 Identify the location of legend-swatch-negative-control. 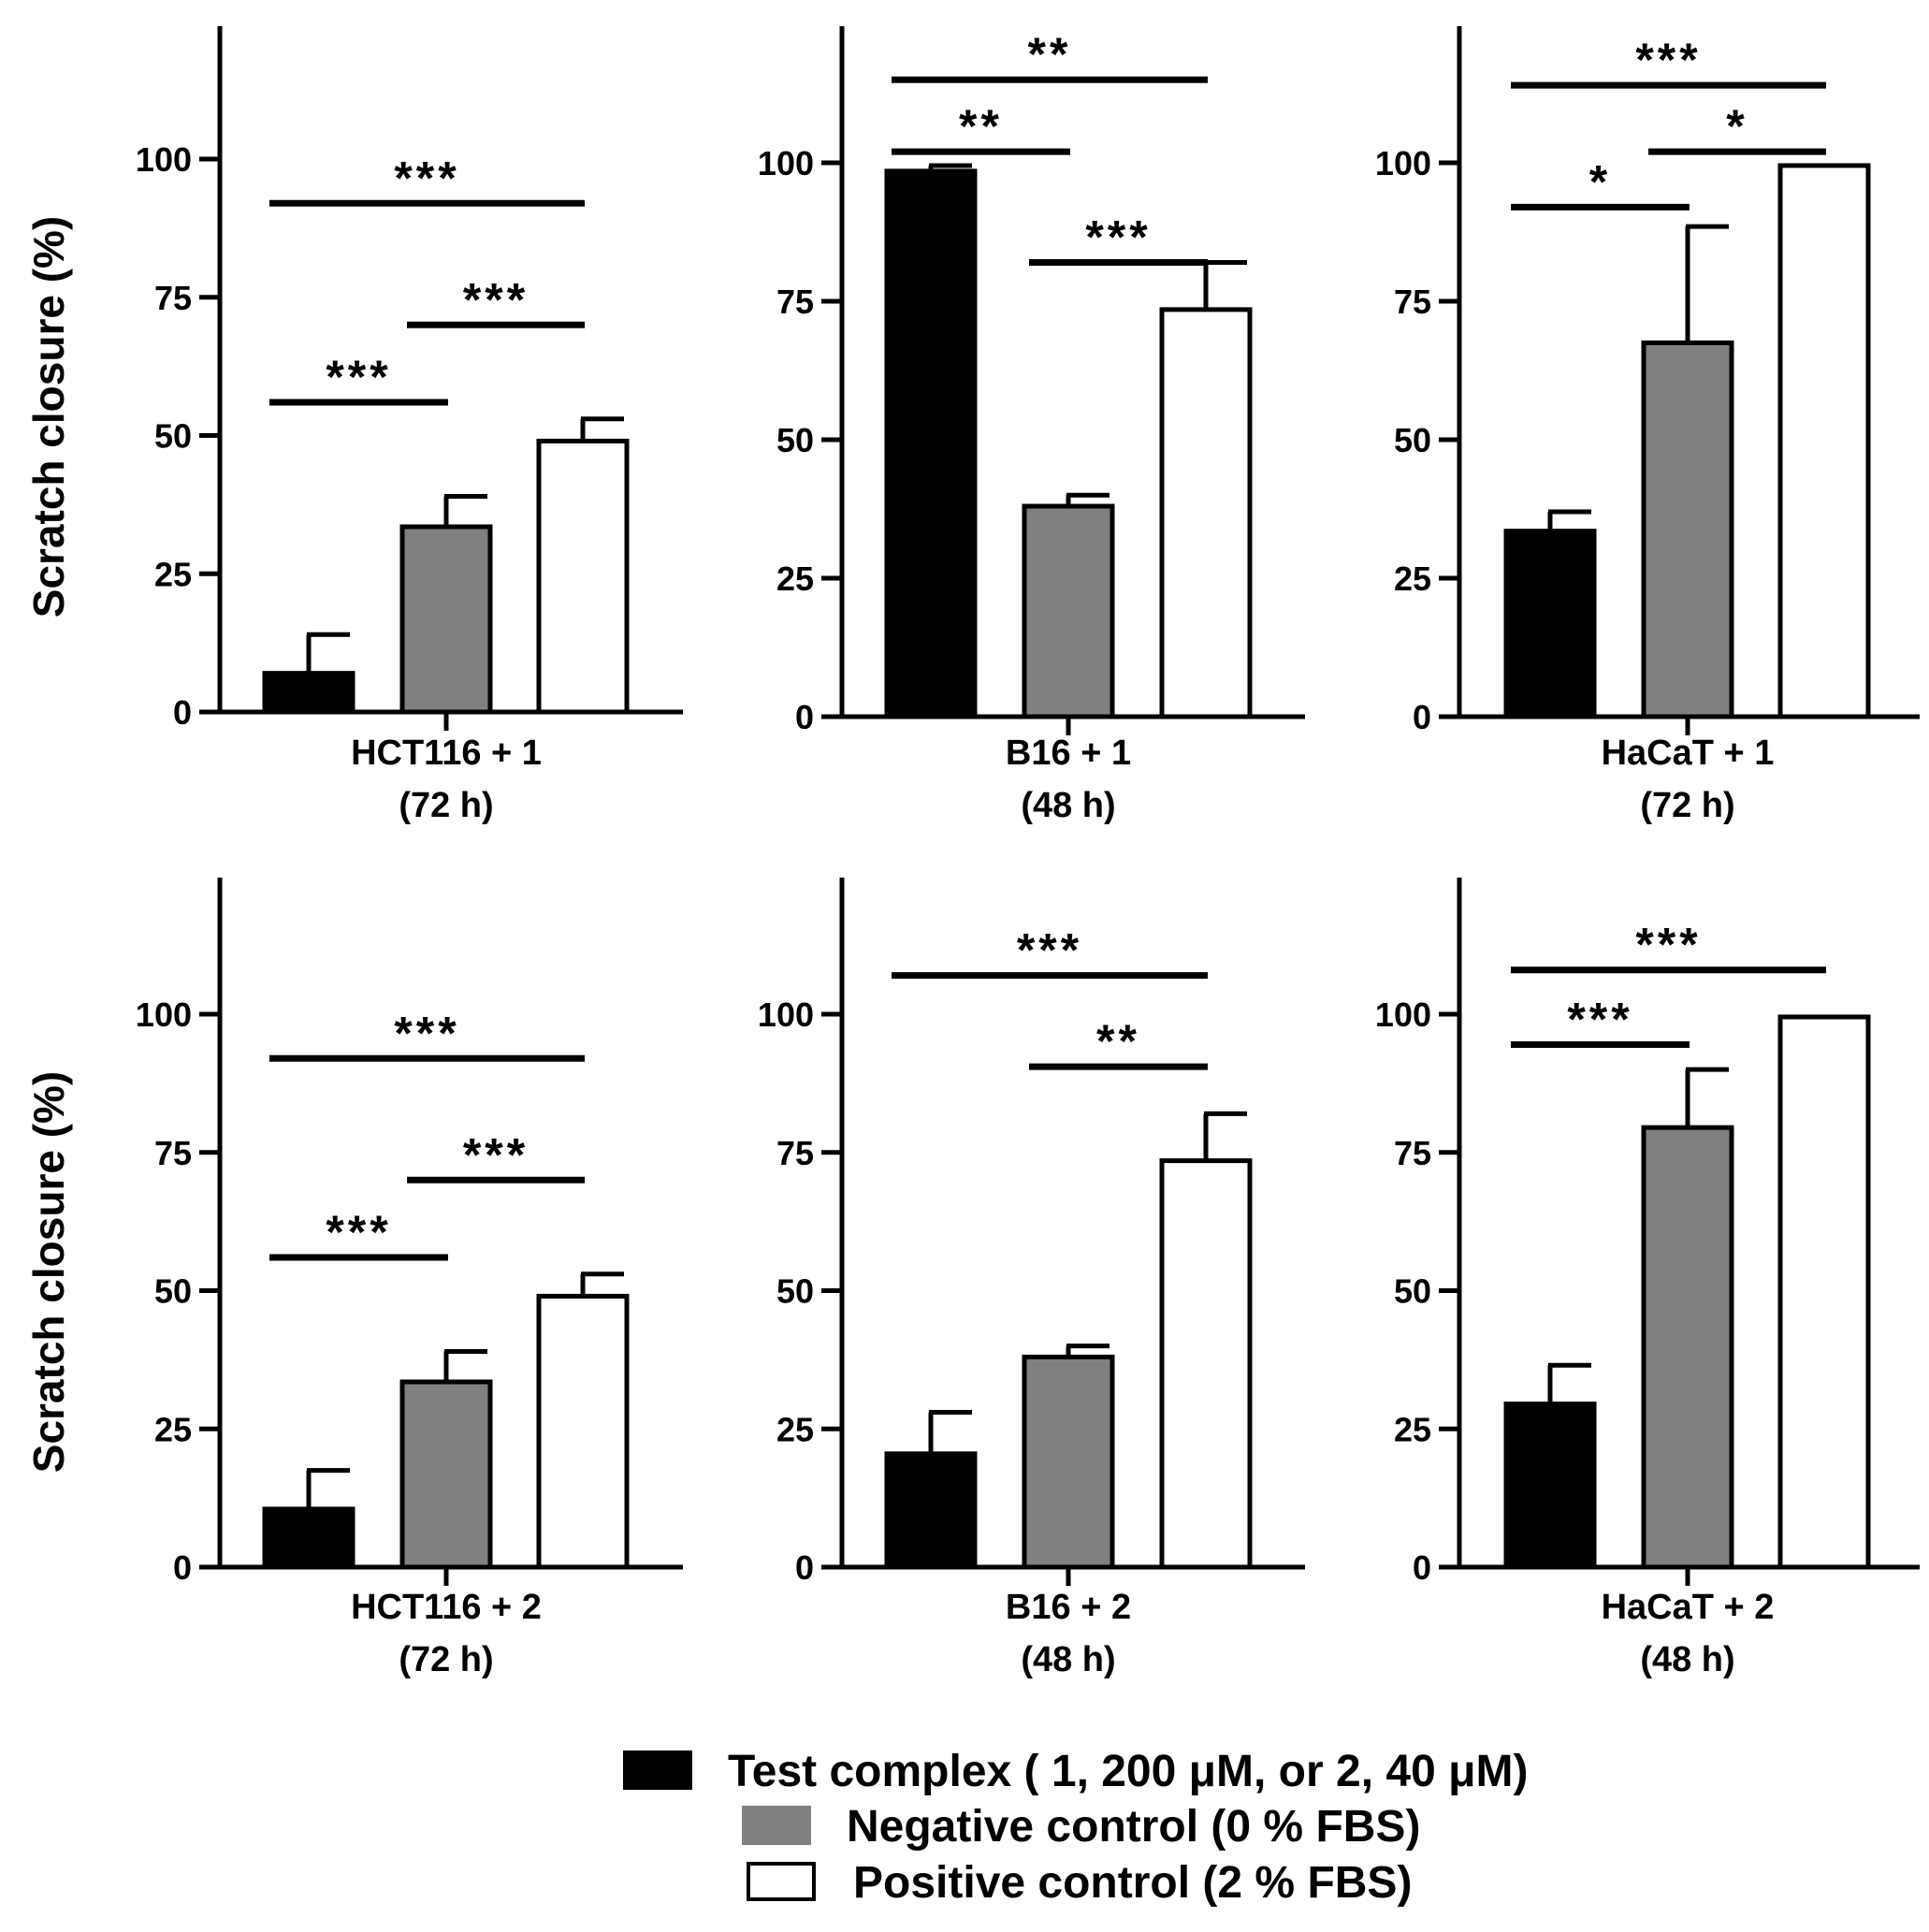
(776, 1826).